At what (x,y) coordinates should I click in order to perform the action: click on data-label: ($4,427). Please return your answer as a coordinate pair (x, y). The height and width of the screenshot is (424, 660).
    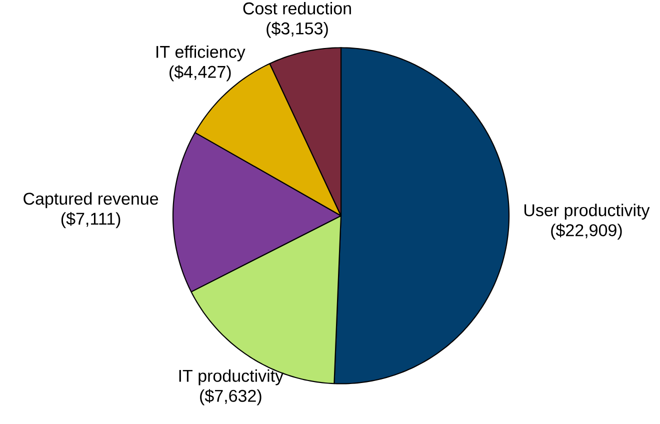
    Looking at the image, I should click on (200, 73).